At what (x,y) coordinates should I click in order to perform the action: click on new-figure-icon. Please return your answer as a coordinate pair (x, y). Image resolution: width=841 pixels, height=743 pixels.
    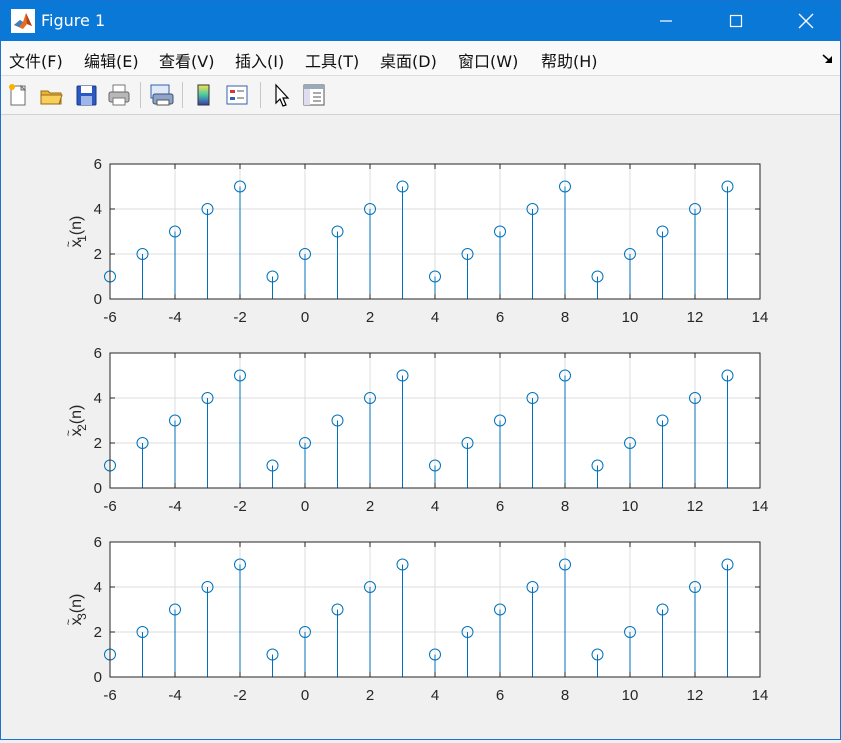
    Looking at the image, I should click on (18, 95).